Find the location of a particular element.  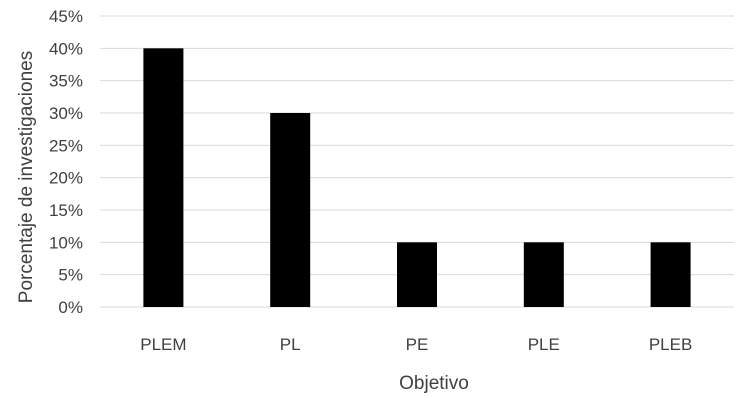

y-tick-label: 25% is located at coordinates (66, 145).